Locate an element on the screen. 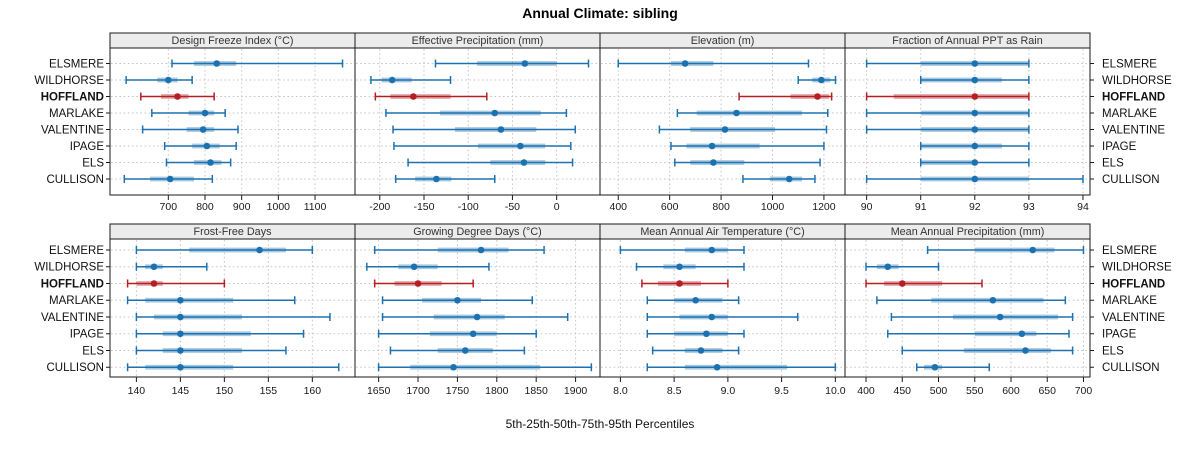  site-label-left: ELS is located at coordinates (93, 351).